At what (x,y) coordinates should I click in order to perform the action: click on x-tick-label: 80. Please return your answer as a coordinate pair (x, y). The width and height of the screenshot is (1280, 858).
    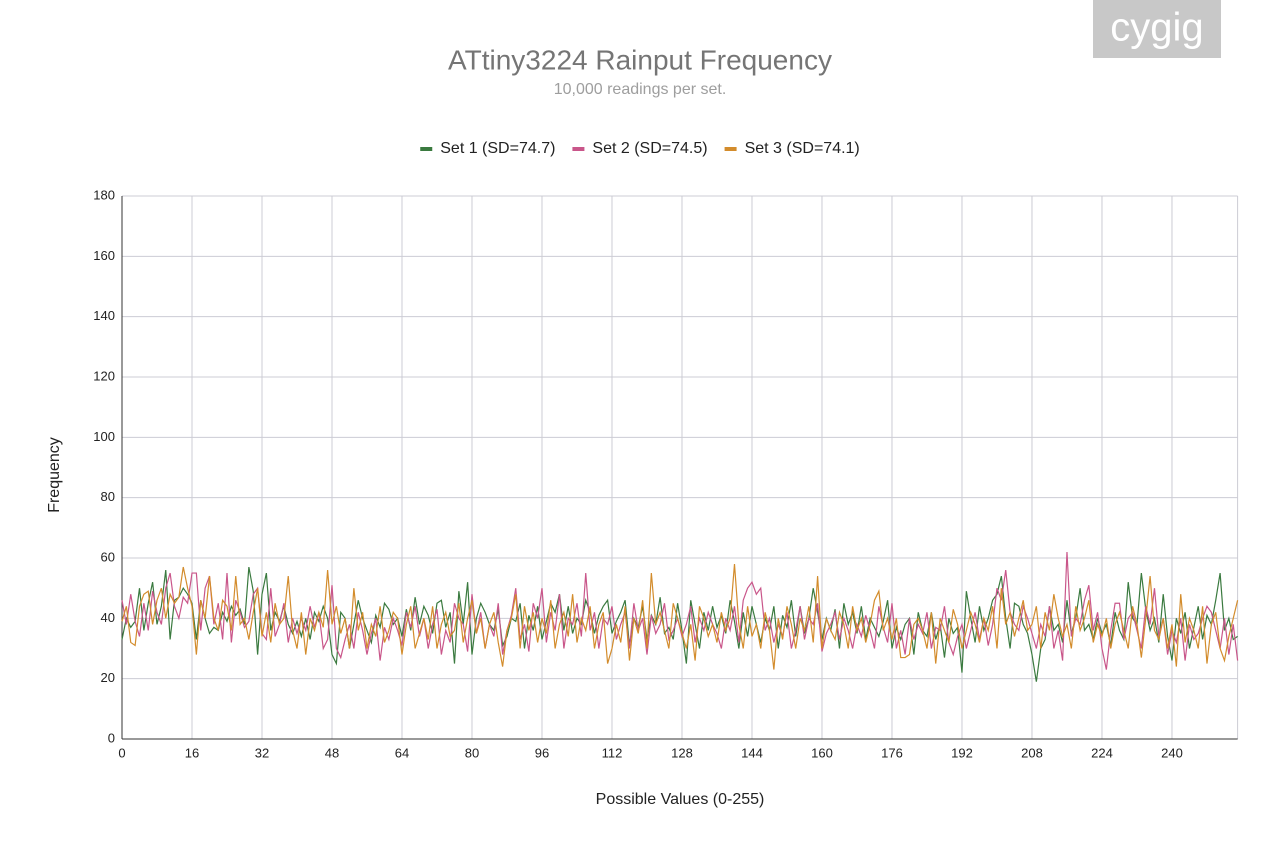
    Looking at the image, I should click on (472, 752).